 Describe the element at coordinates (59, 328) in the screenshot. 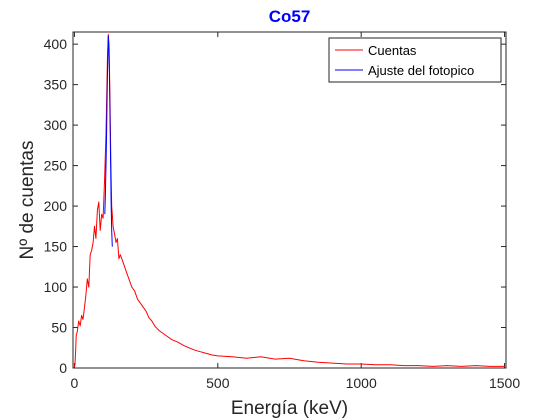

I see `y-tick-label: 50` at that location.